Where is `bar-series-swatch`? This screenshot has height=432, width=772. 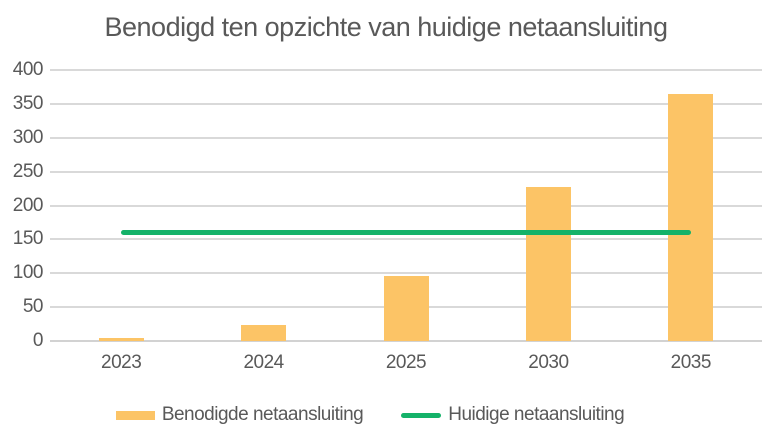 bar-series-swatch is located at coordinates (135, 415).